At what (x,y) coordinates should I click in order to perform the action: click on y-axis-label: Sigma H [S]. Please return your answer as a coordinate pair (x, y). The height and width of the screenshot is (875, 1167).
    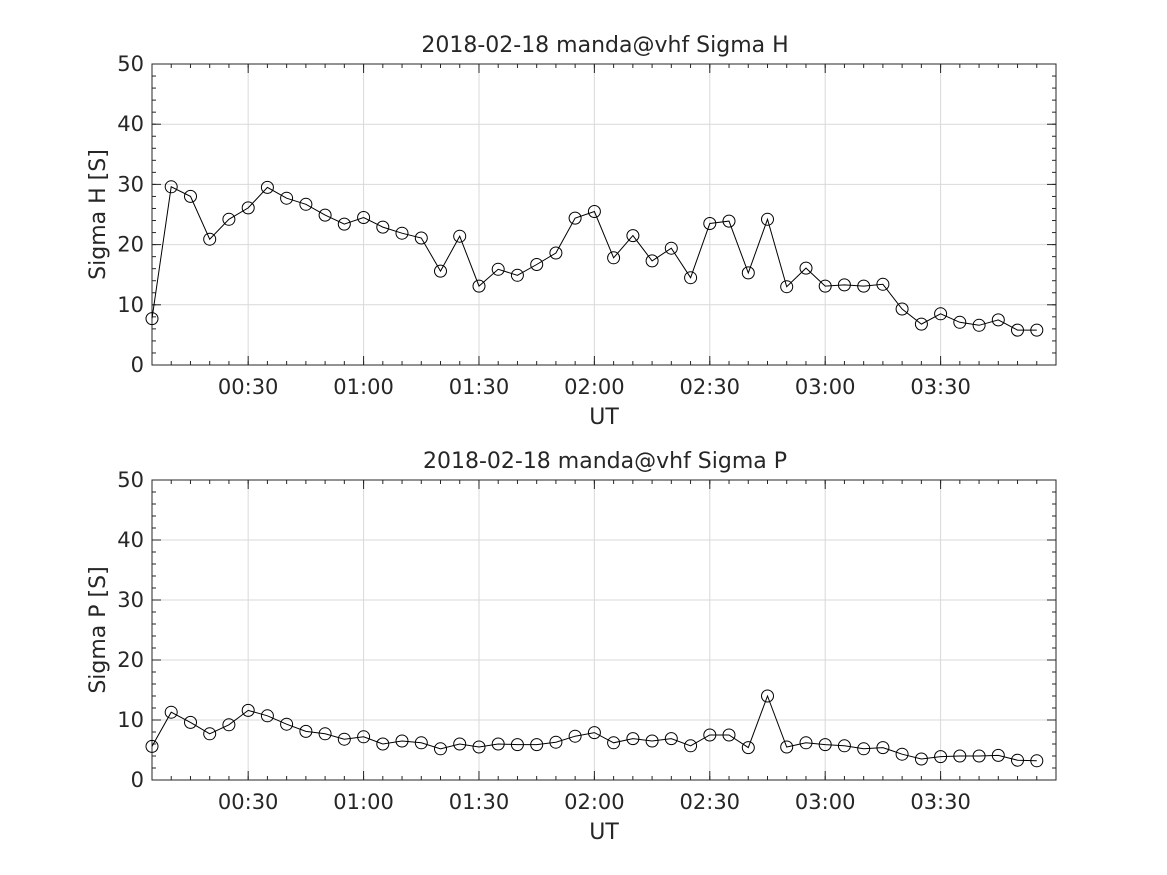
    Looking at the image, I should click on (98, 214).